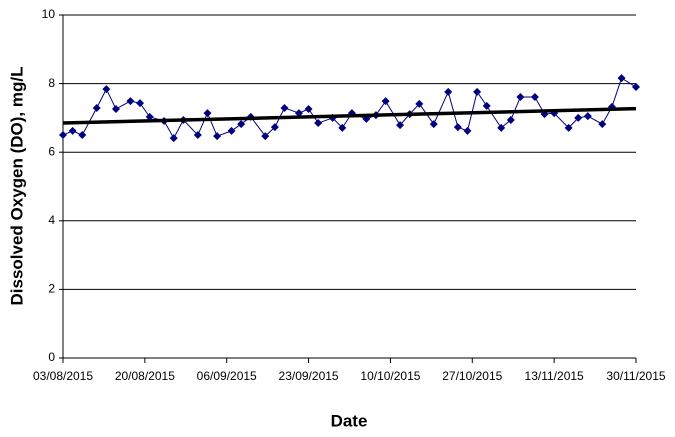 The height and width of the screenshot is (437, 675). I want to click on y-axis-title: Dissolved Oxygen (DO), mg/L, so click(16, 186).